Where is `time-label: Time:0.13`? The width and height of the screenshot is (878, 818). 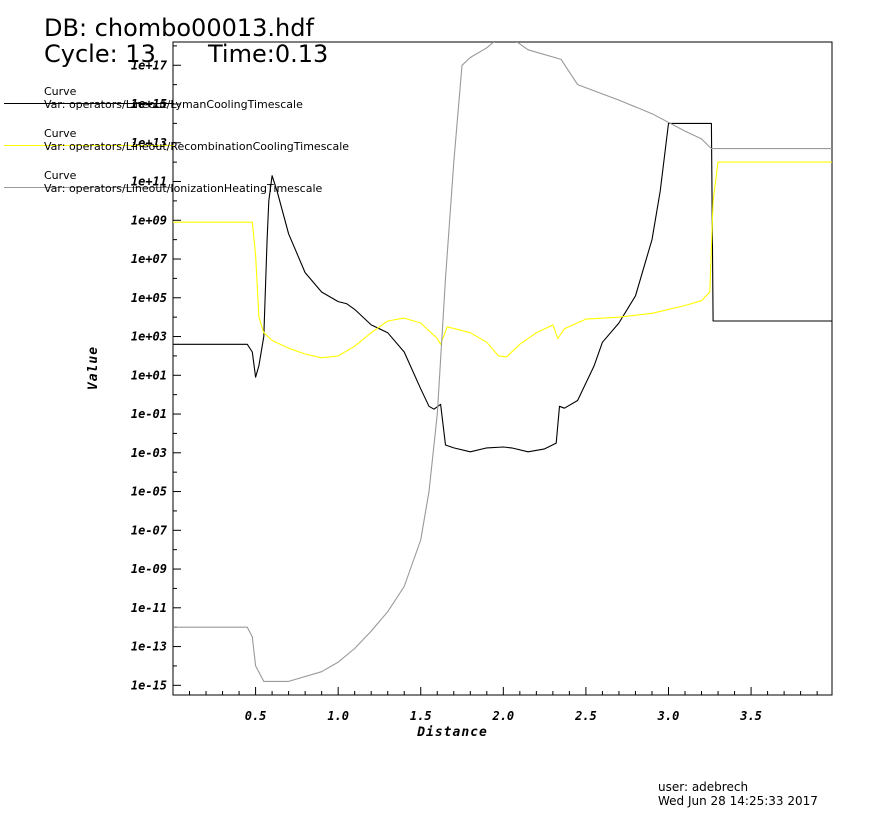
time-label: Time:0.13 is located at coordinates (268, 54).